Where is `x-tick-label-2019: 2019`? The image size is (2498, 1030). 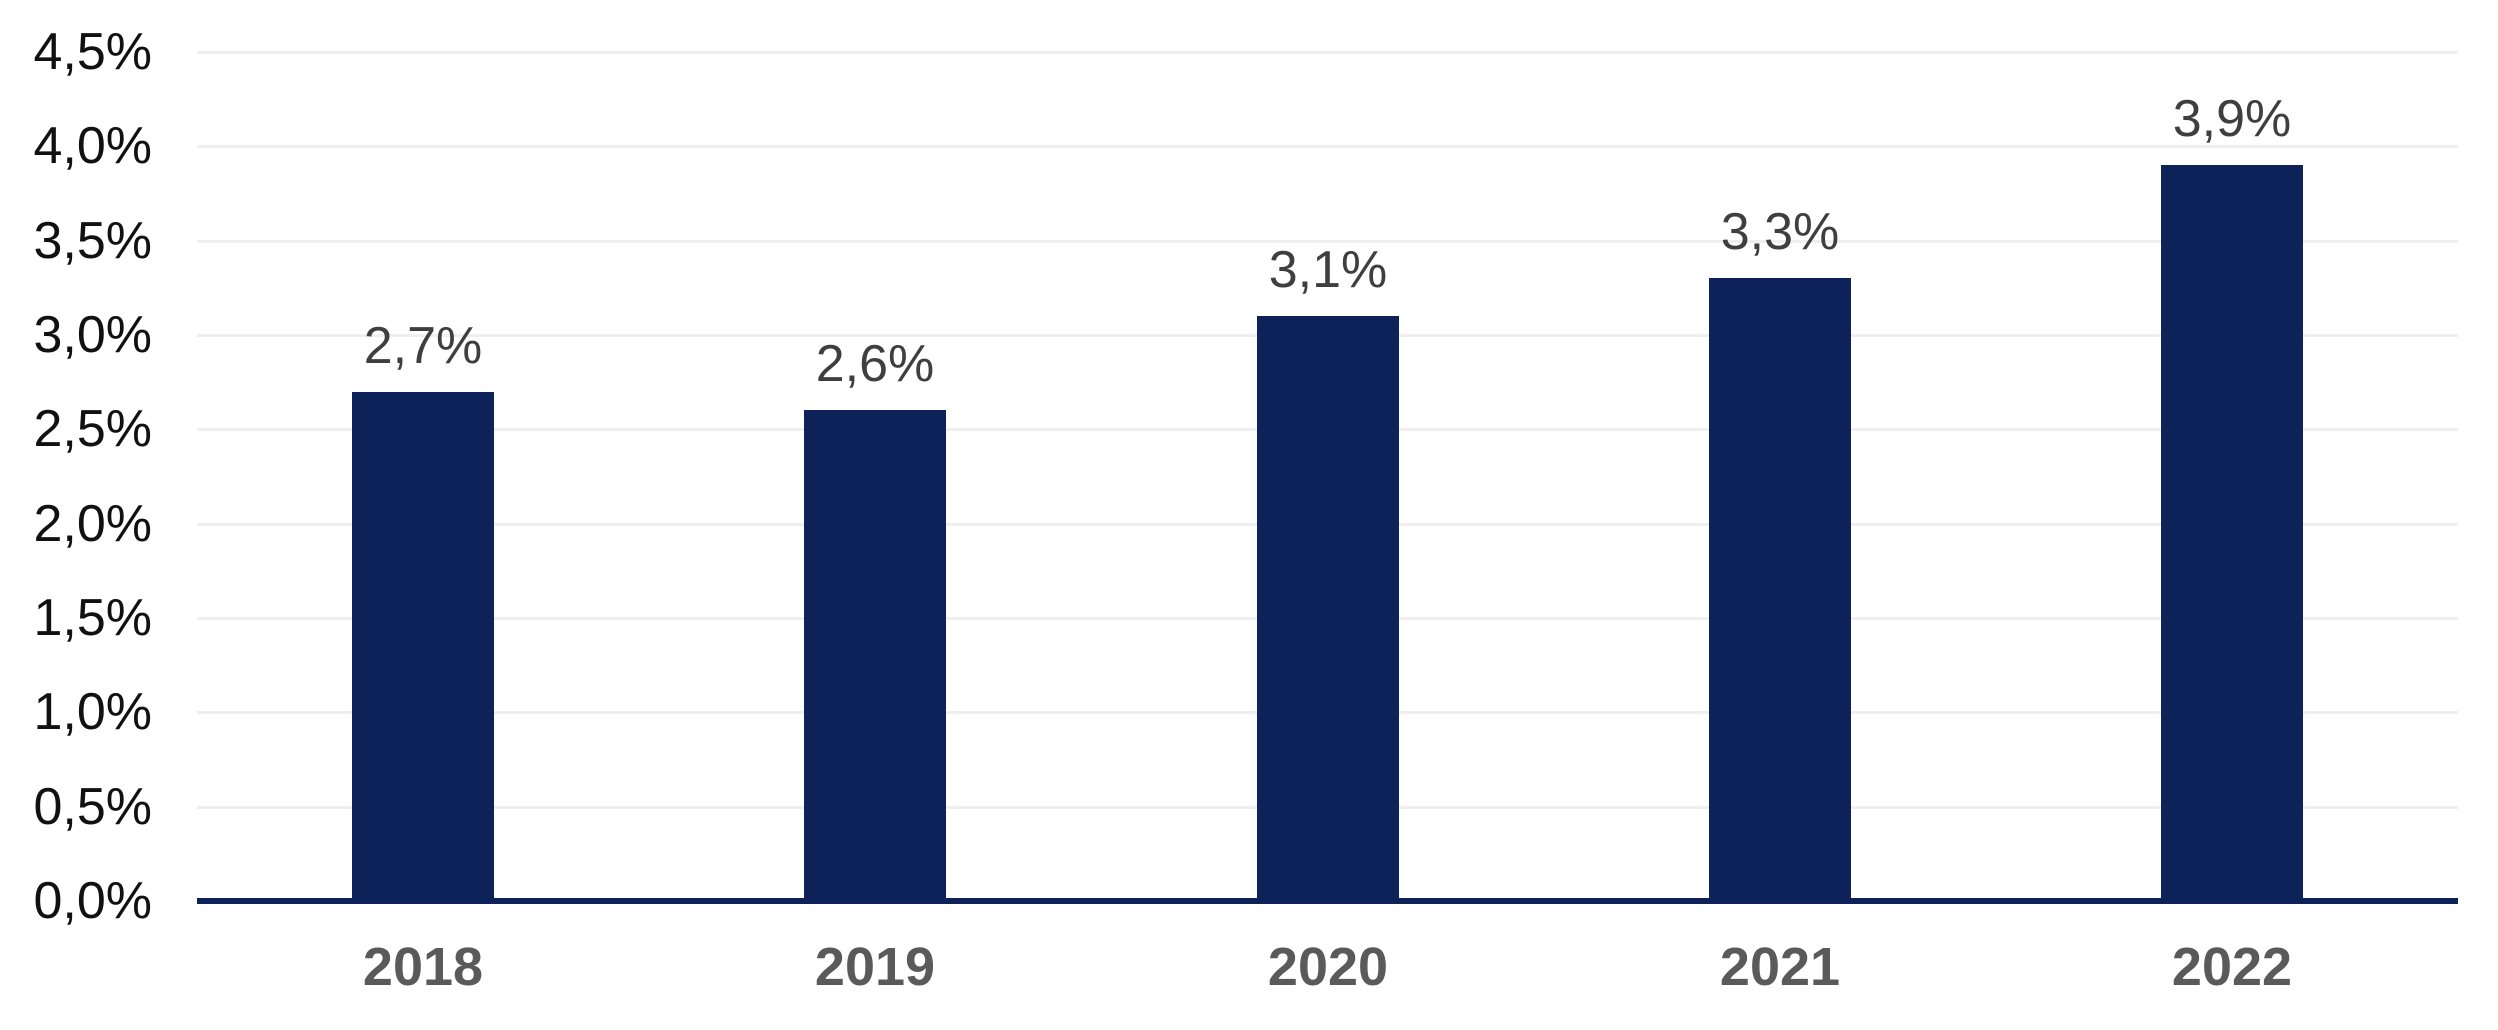
x-tick-label-2019: 2019 is located at coordinates (875, 967).